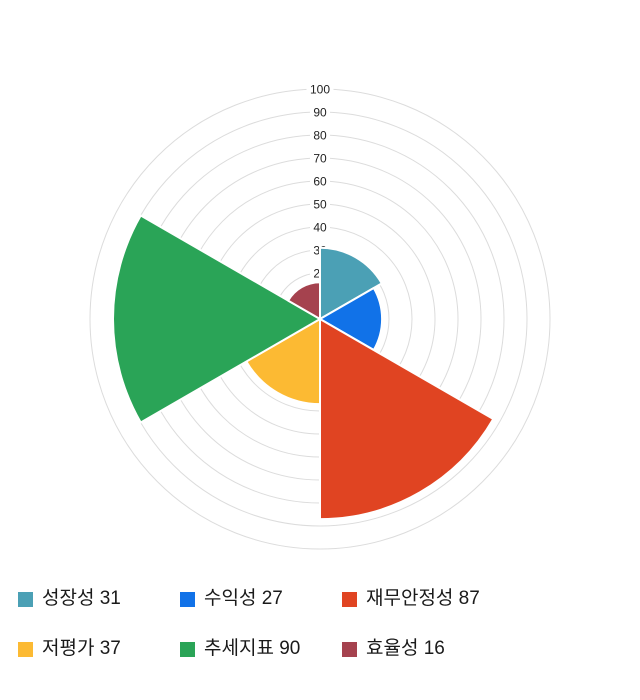  What do you see at coordinates (349, 599) in the screenshot?
I see `legend-swatch-financial-stability` at bounding box center [349, 599].